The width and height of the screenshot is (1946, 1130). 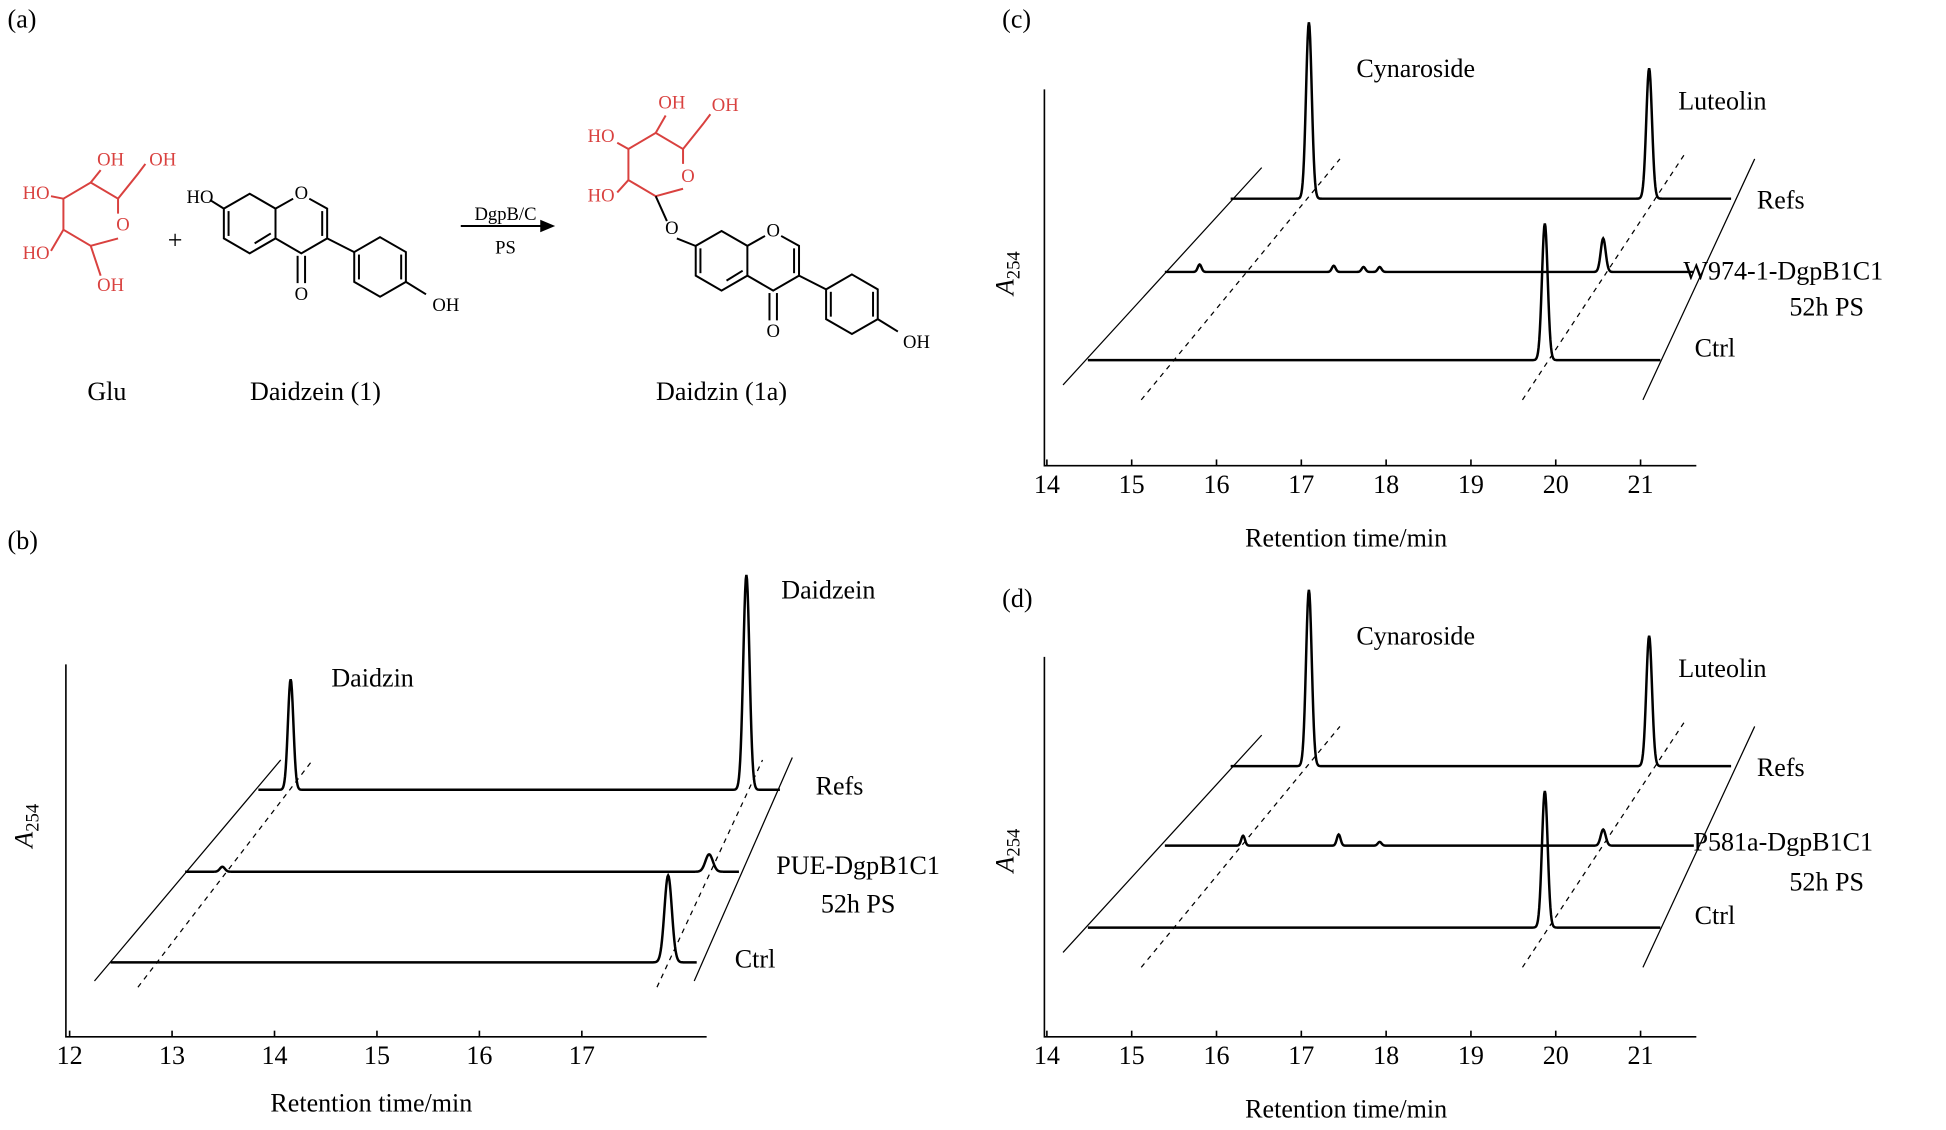 What do you see at coordinates (1783, 842) in the screenshot?
I see `trace-label: P581a-DgpB1C1` at bounding box center [1783, 842].